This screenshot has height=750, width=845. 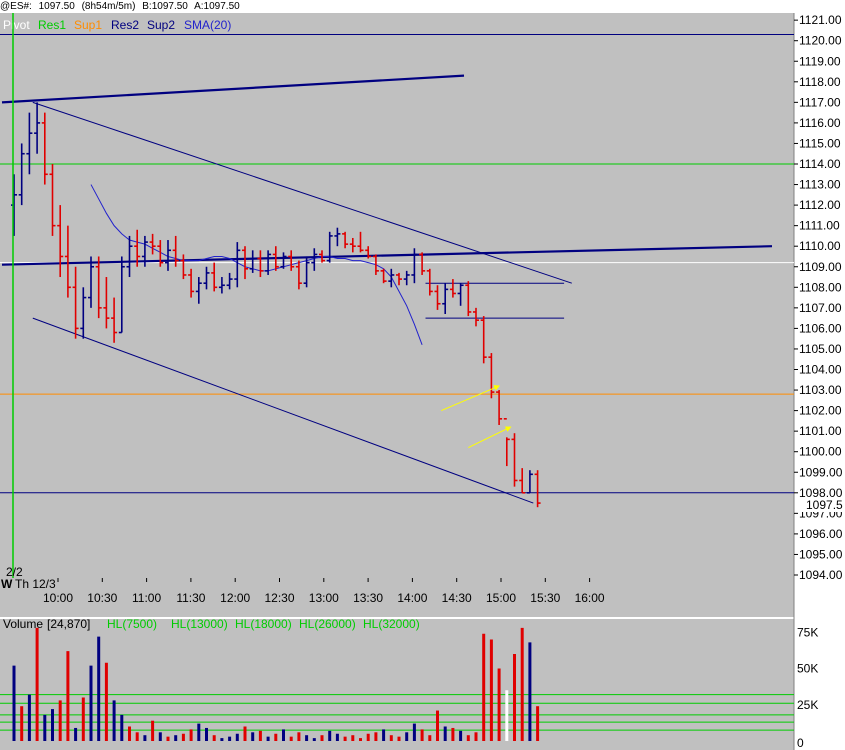 What do you see at coordinates (391, 624) in the screenshot?
I see `volume-hl-label: HL(32000)` at bounding box center [391, 624].